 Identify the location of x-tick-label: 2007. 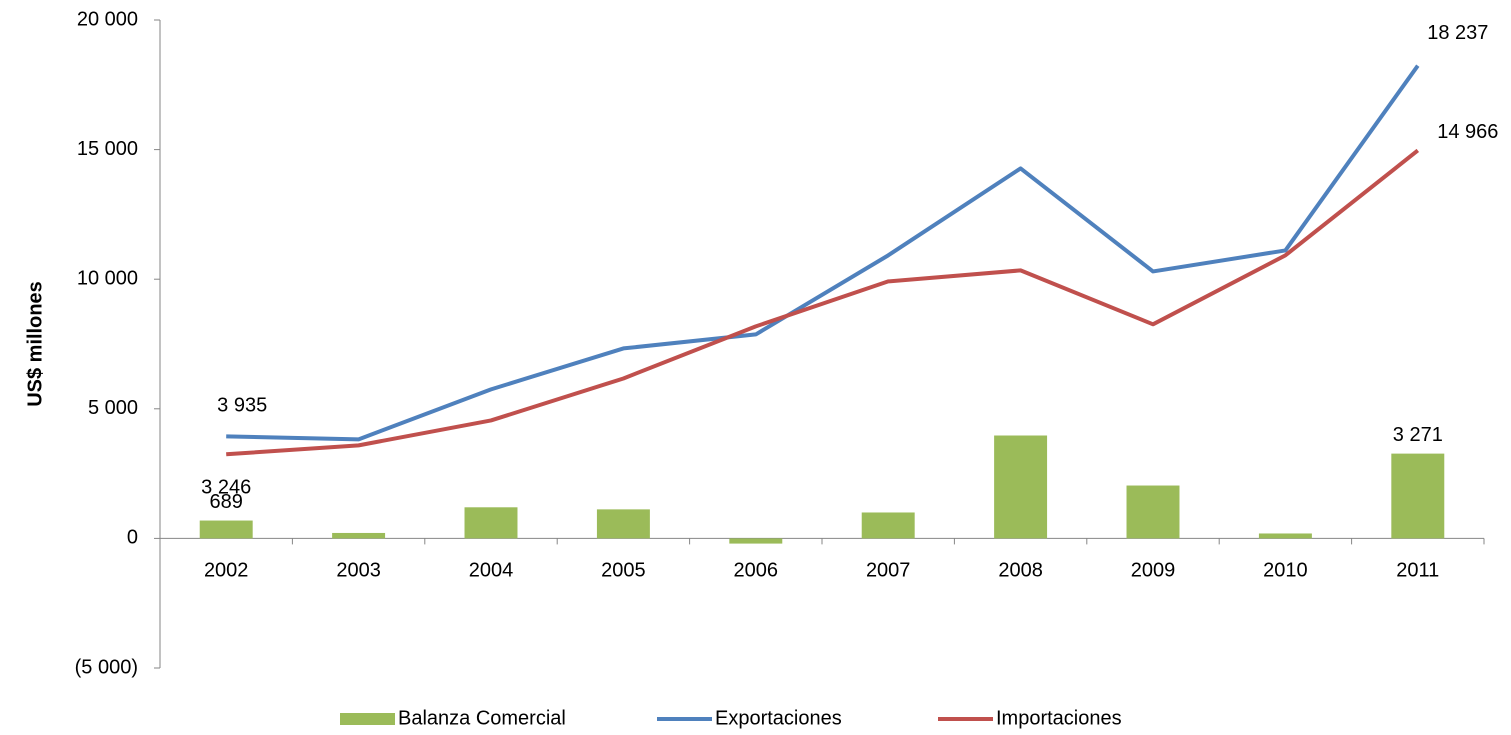
(888, 571).